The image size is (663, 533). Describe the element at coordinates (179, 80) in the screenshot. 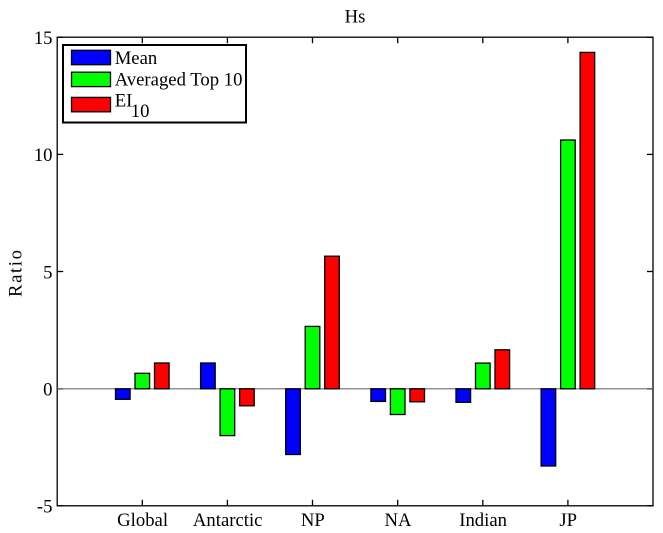

I see `svg-text: Averaged Top 10` at that location.